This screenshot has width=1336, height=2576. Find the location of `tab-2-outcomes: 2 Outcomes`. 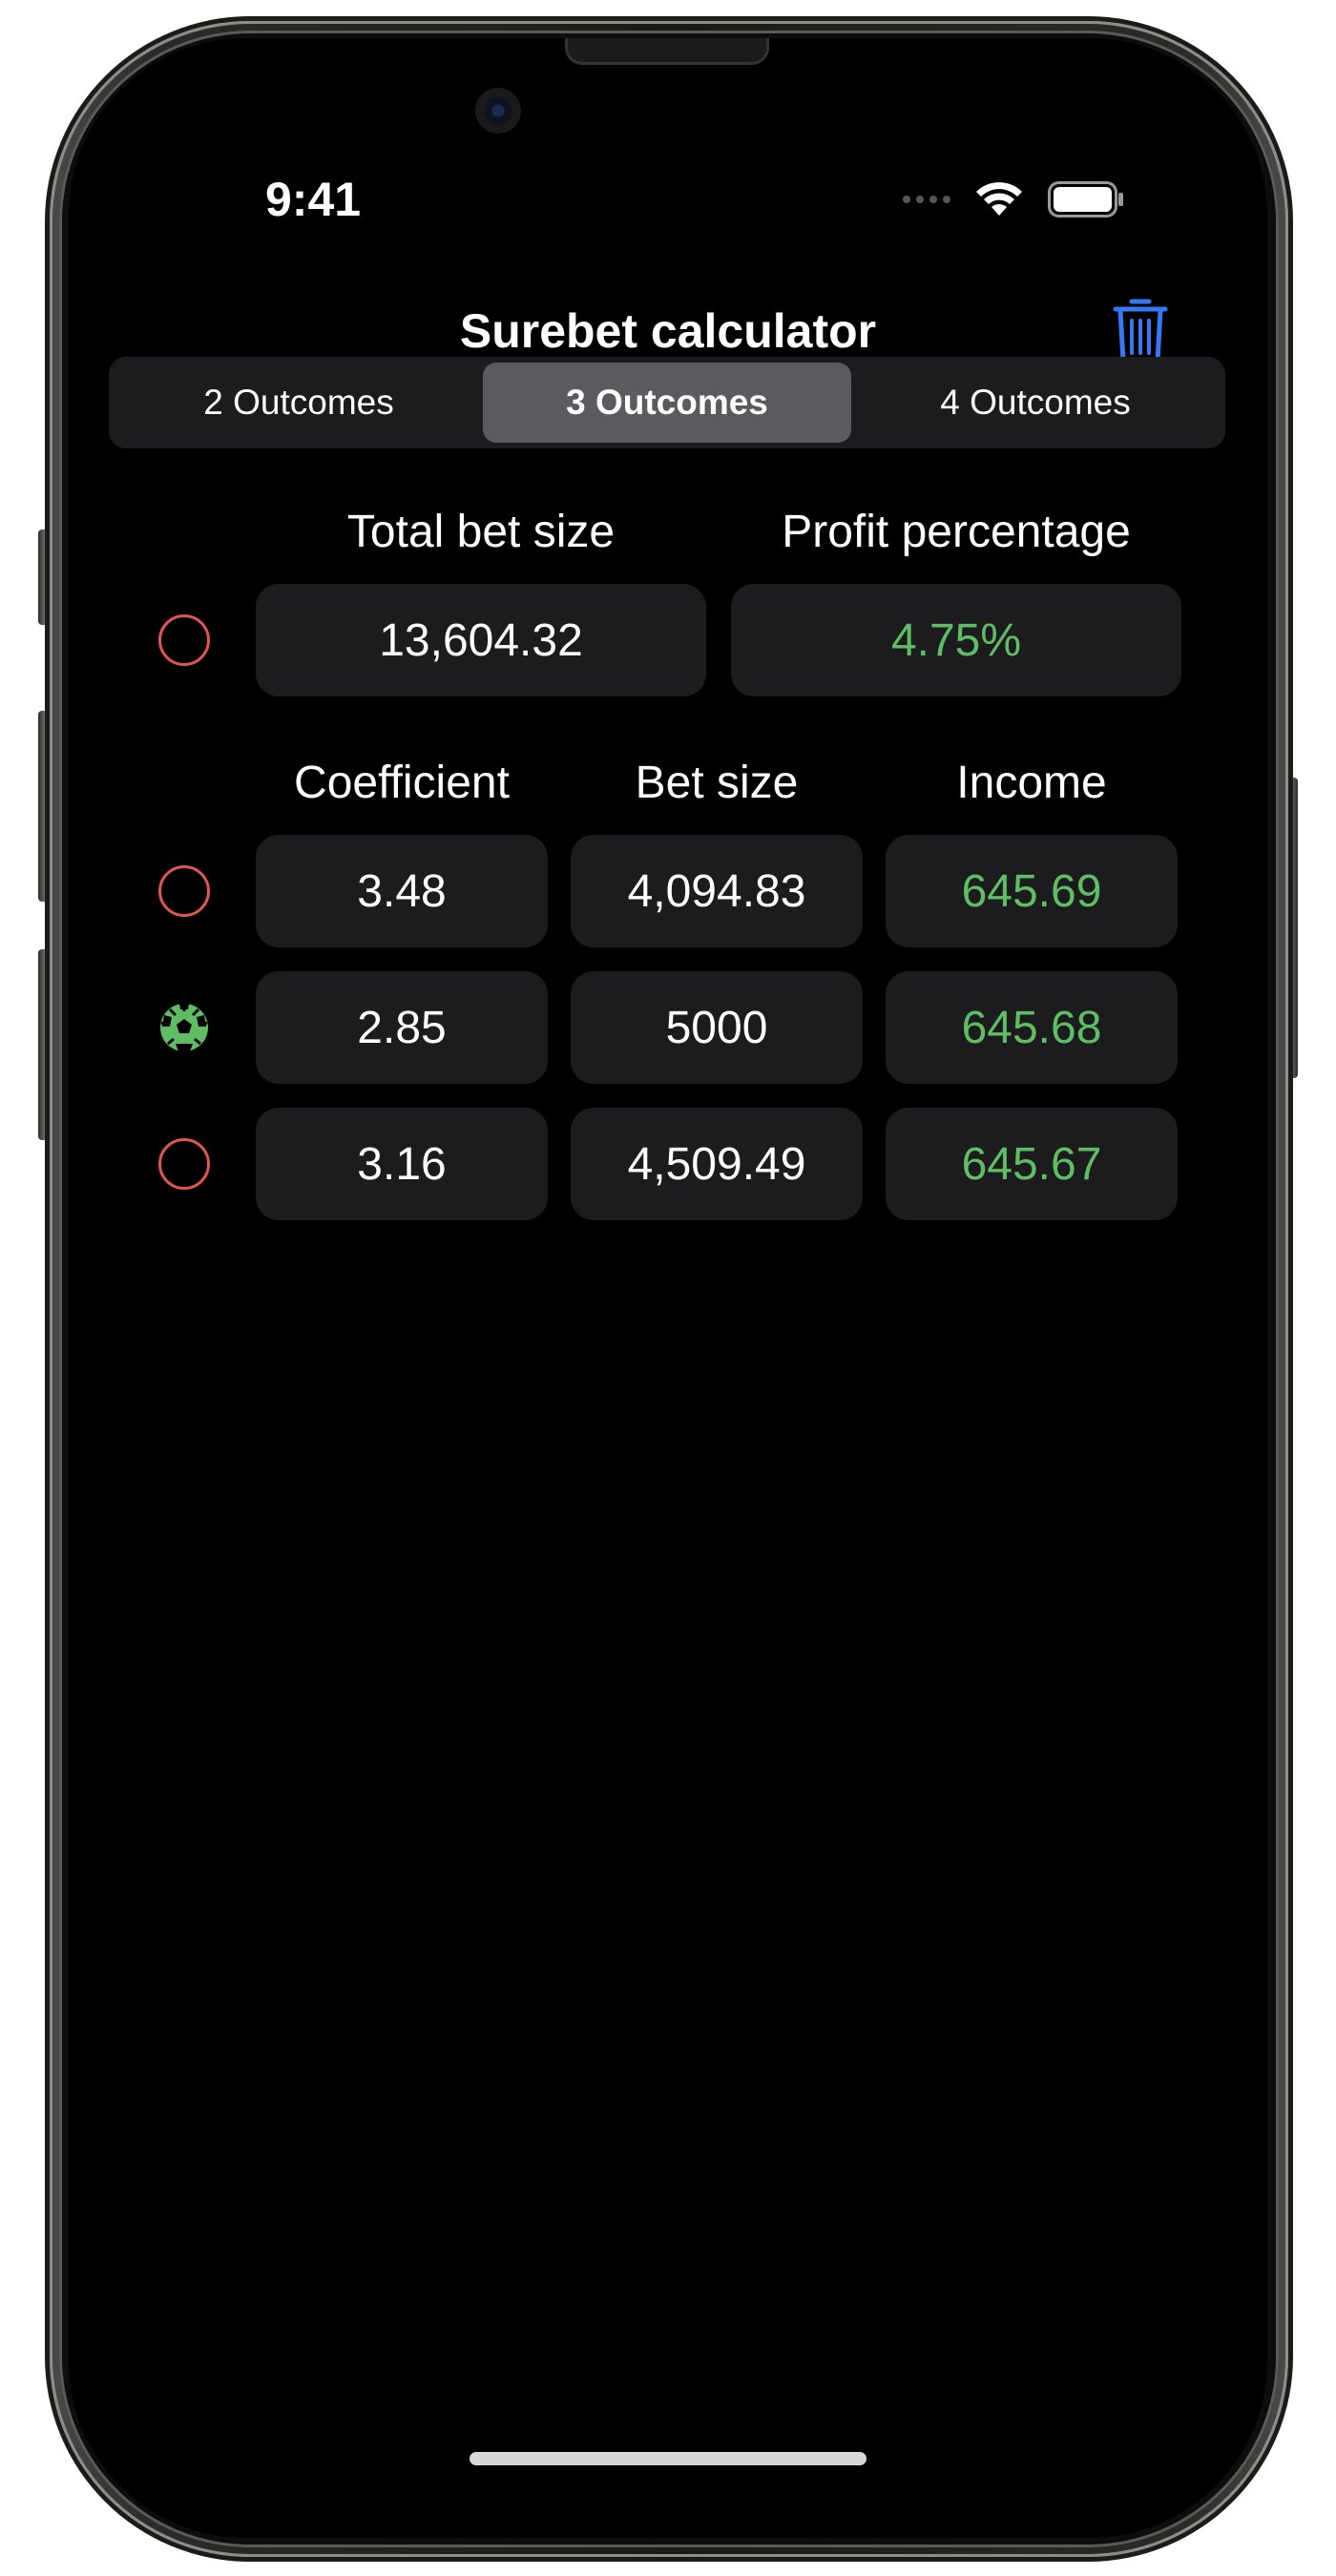

tab-2-outcomes: 2 Outcomes is located at coordinates (298, 402).